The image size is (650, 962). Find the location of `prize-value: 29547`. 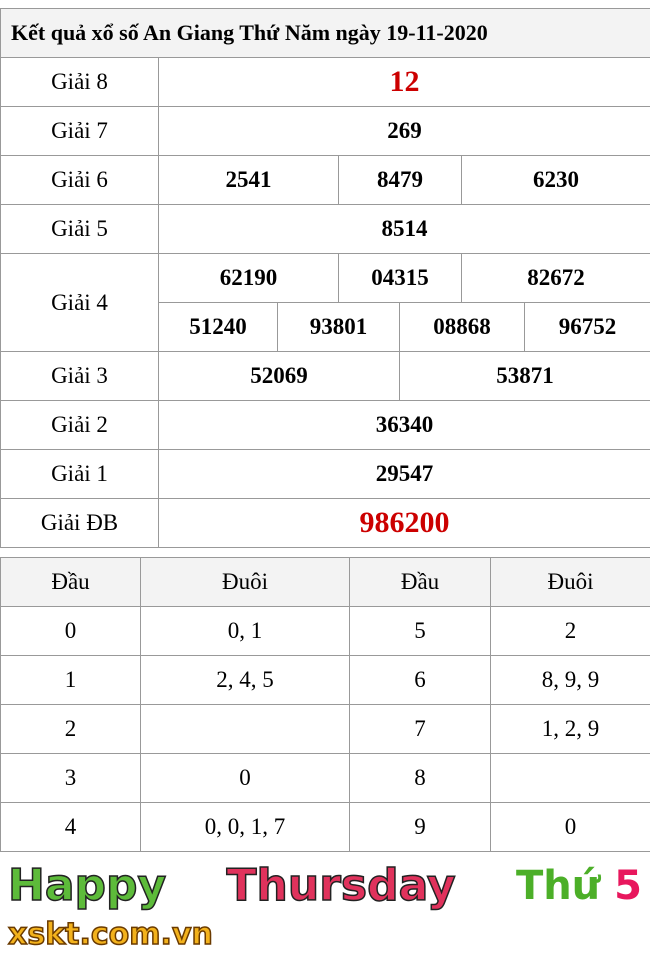

prize-value: 29547 is located at coordinates (404, 474).